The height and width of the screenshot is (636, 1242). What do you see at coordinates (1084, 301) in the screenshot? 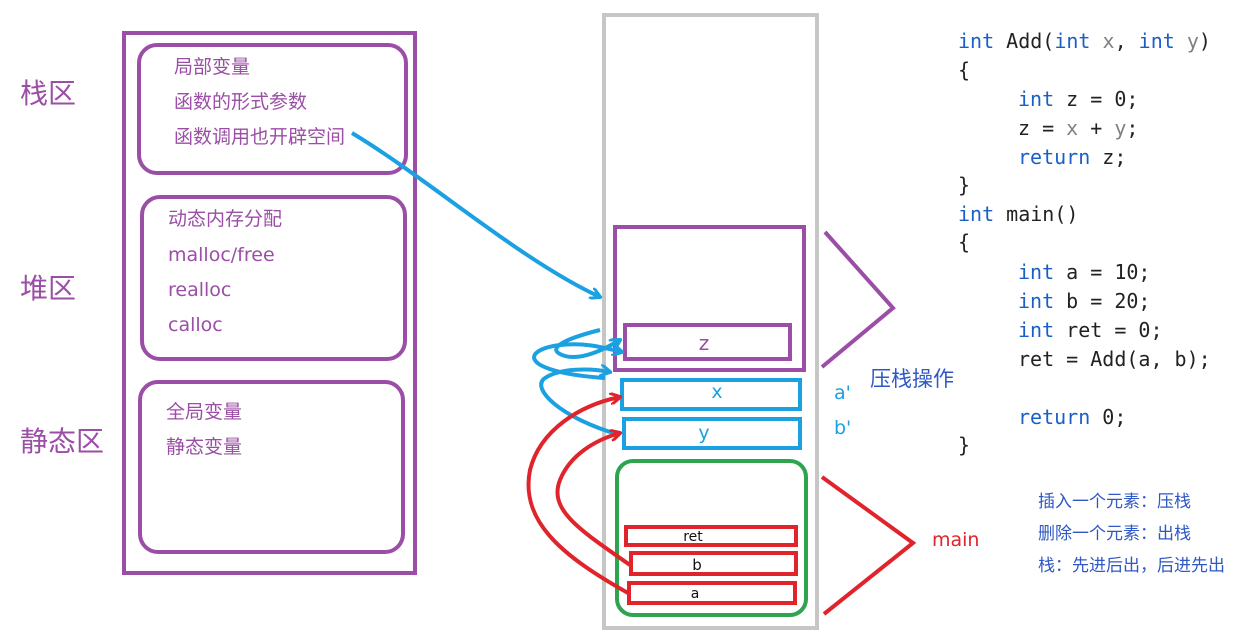
I see `code-line-main-2: int b = 20;` at bounding box center [1084, 301].